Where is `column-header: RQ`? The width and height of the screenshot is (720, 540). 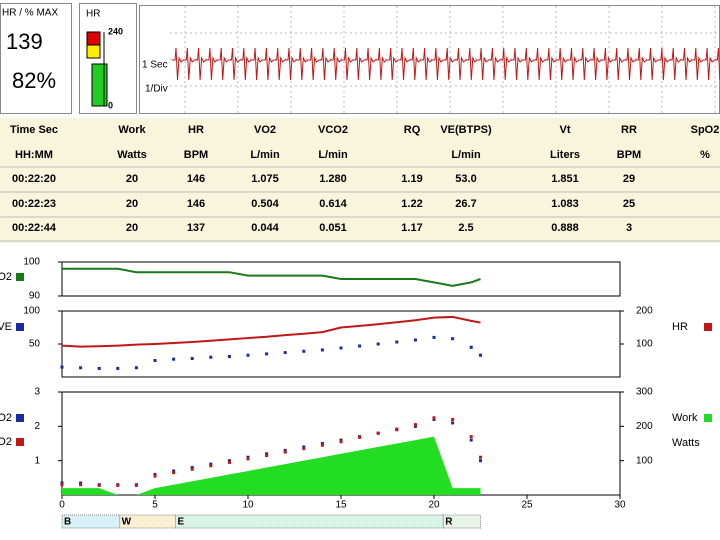 column-header: RQ is located at coordinates (412, 130).